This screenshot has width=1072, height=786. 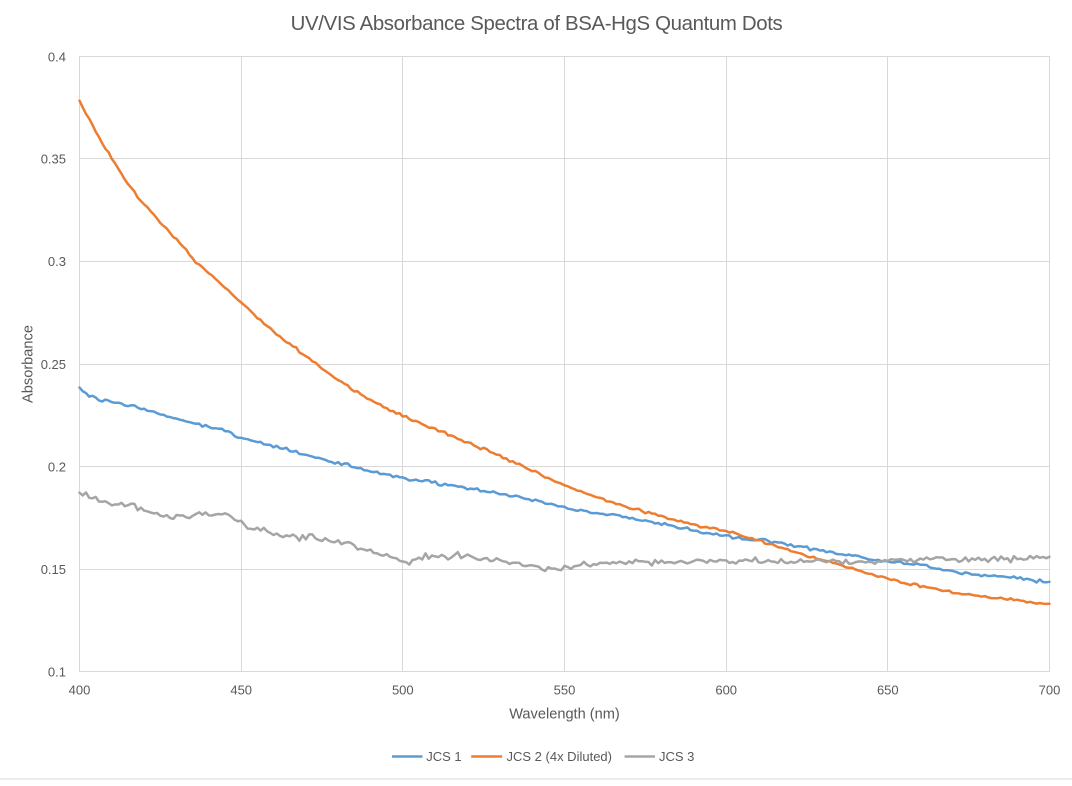 What do you see at coordinates (565, 690) in the screenshot?
I see `svg-text: 550` at bounding box center [565, 690].